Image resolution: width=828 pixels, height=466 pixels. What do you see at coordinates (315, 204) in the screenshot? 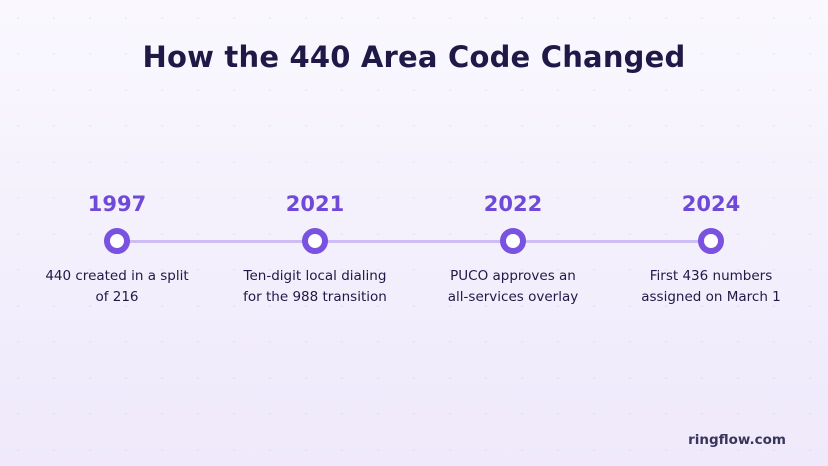
I see `milestone-year: 2021` at bounding box center [315, 204].